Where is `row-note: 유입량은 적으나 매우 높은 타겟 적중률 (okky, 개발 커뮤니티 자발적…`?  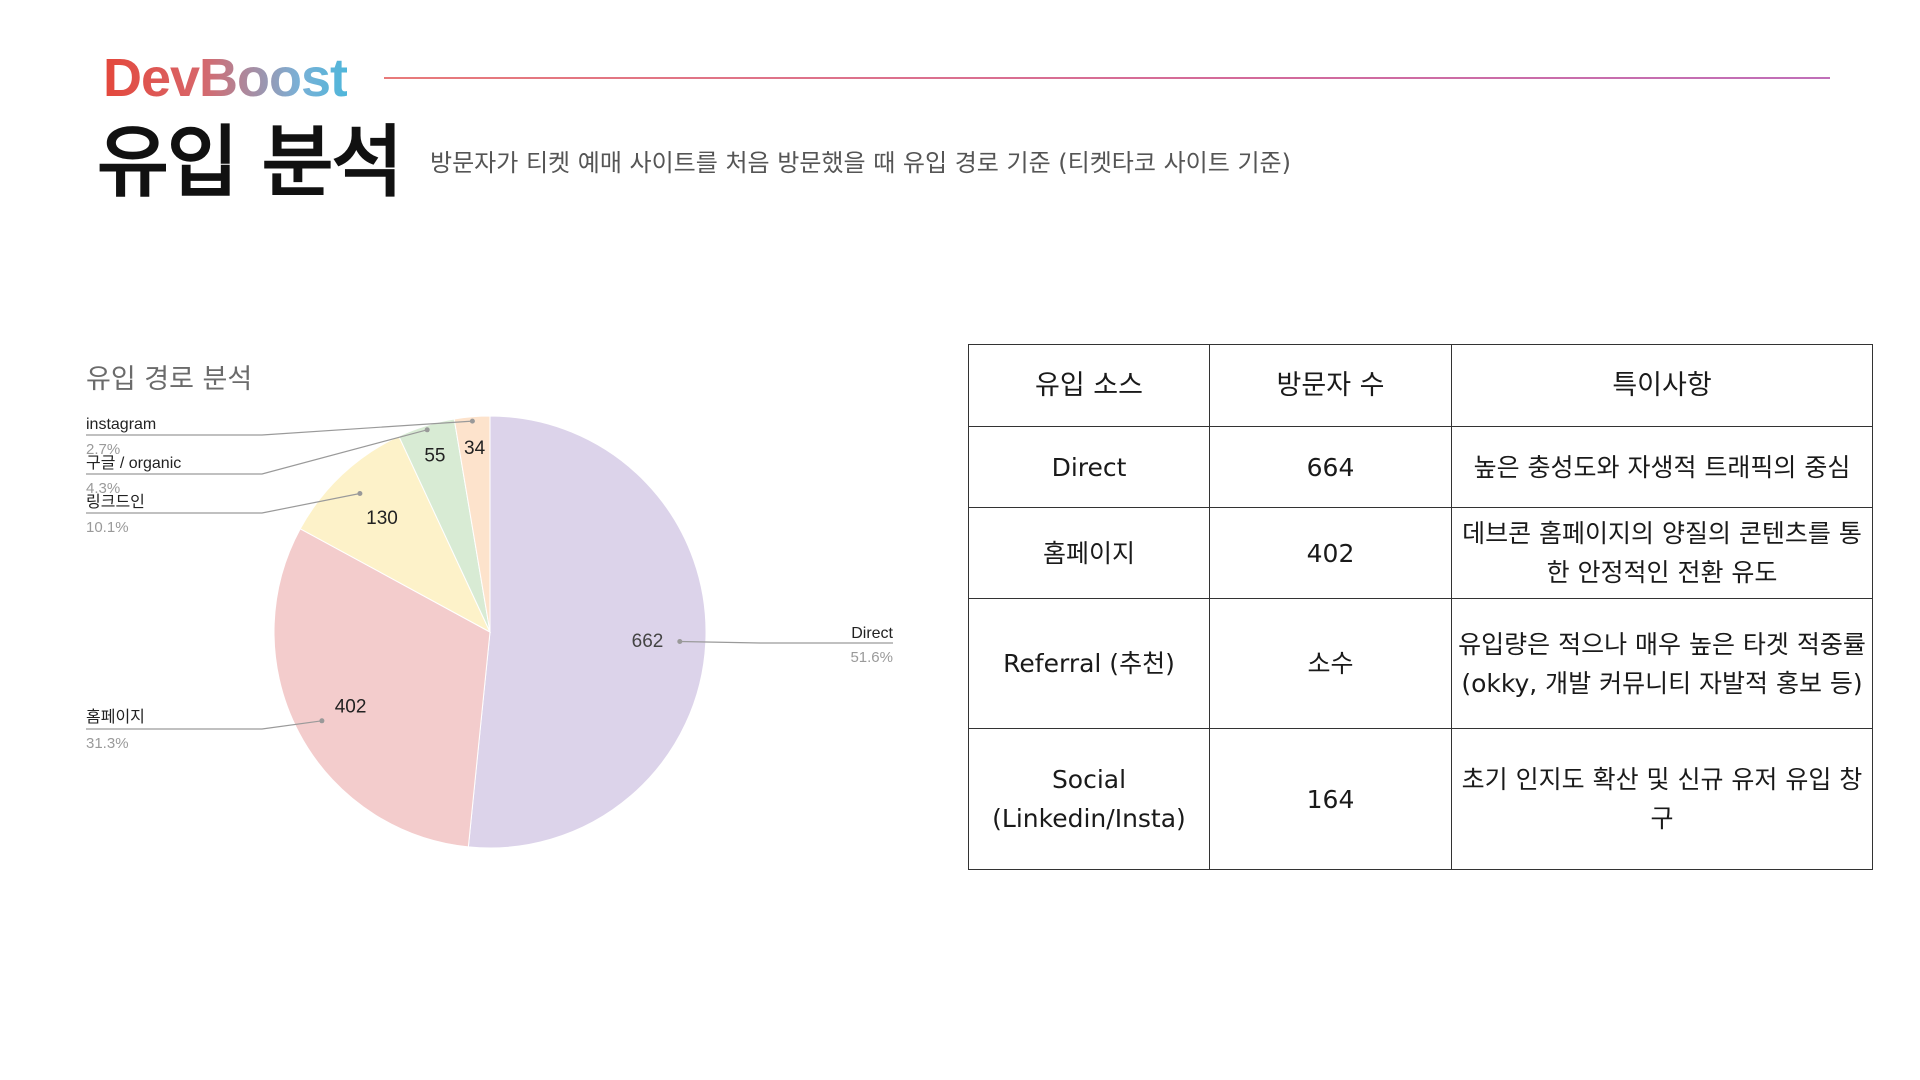 row-note: 유입량은 적으나 매우 높은 타겟 적중률 (okky, 개발 커뮤니티 자발적… is located at coordinates (1662, 663).